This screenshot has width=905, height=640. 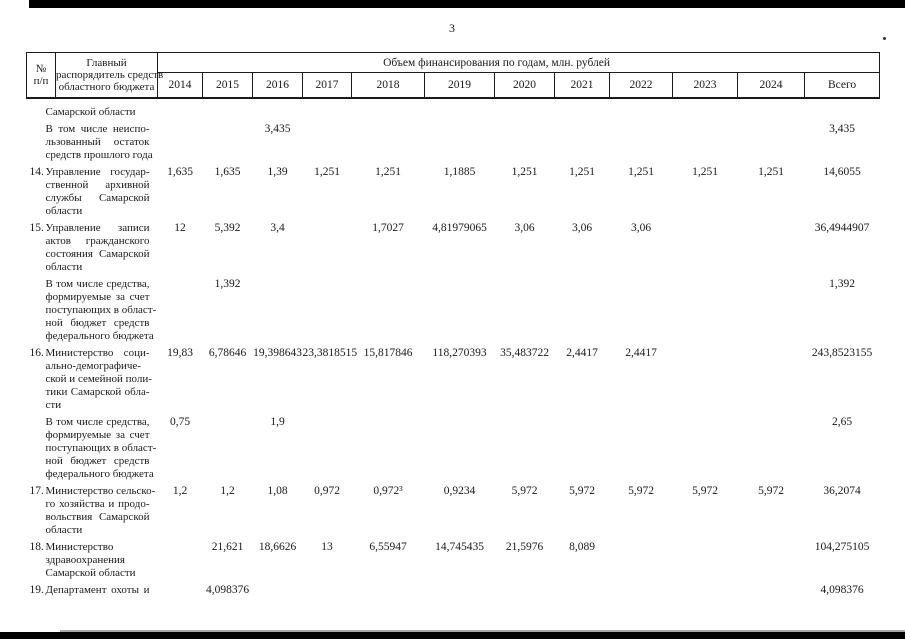 I want to click on year-value: 12, so click(x=180, y=228).